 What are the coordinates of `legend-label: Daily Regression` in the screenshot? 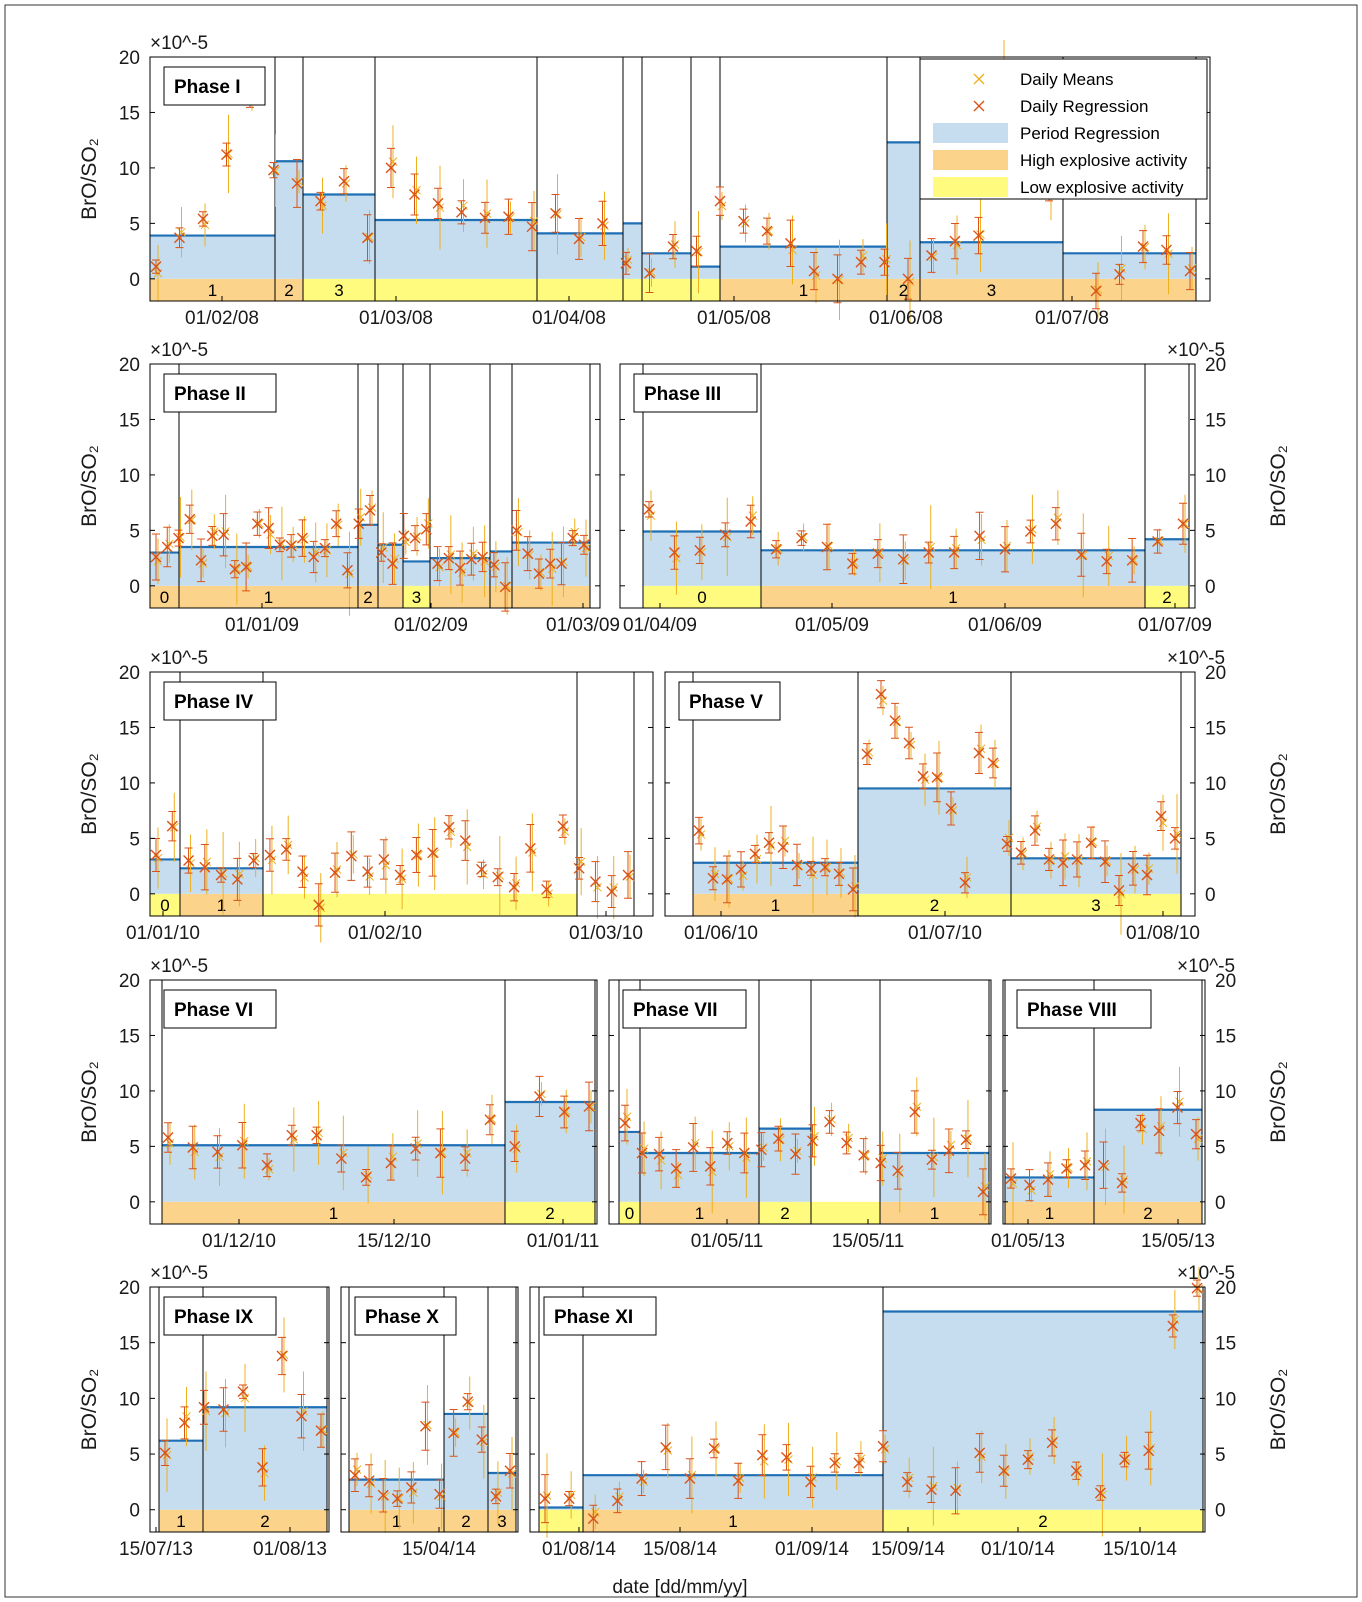 It's located at (1084, 106).